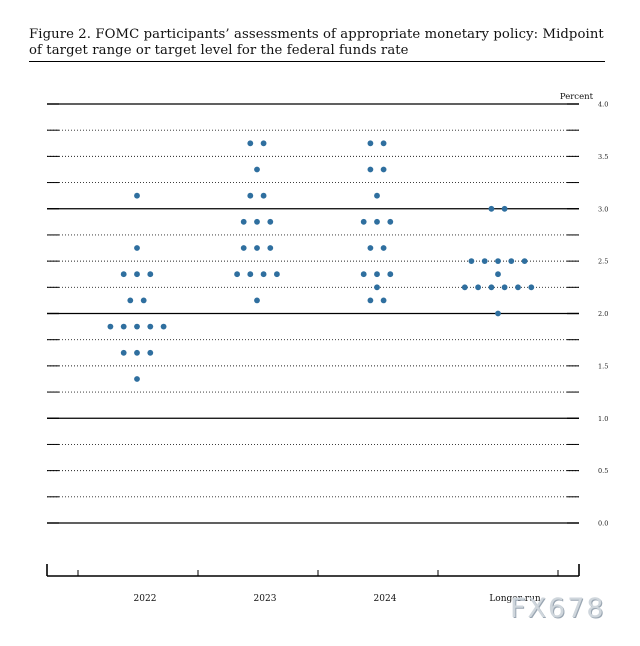  I want to click on watermark: FX678, so click(558, 608).